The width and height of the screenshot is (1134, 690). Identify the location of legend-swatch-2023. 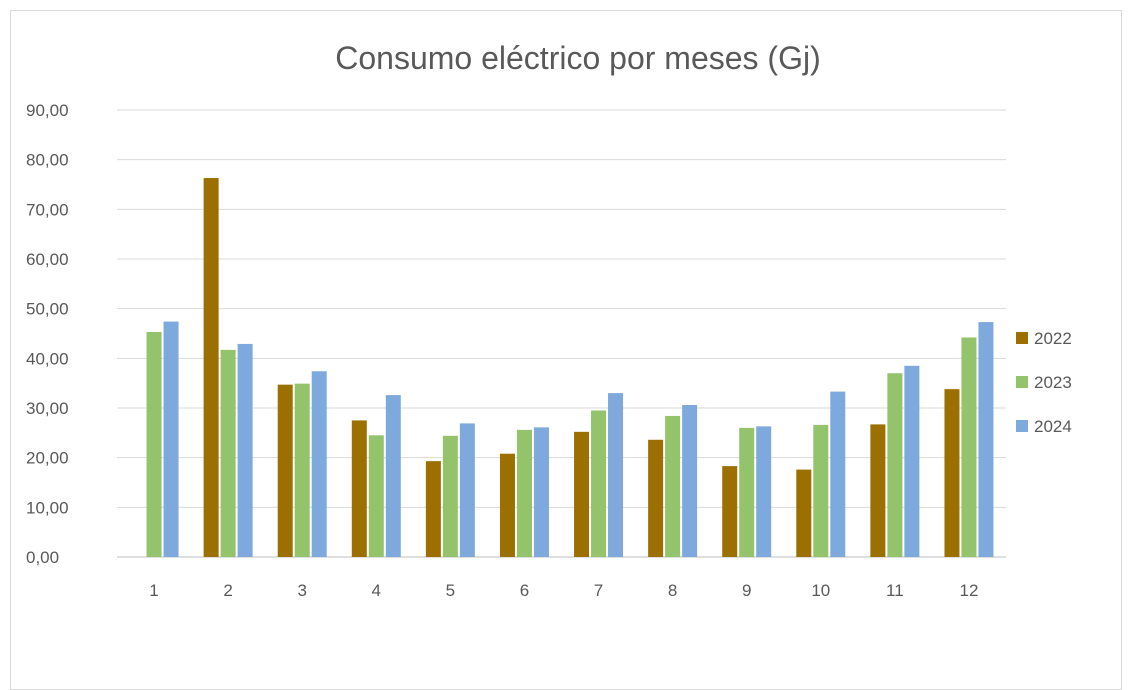
(1022, 382).